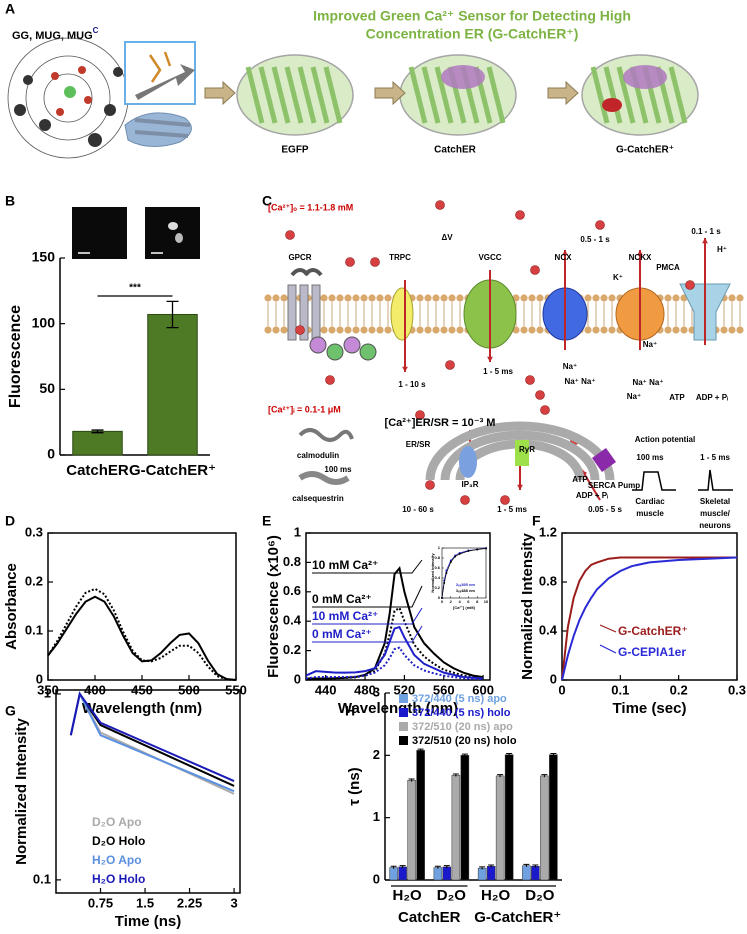 The width and height of the screenshot is (747, 934). Describe the element at coordinates (318, 455) in the screenshot. I see `diagram-label: calmodulin` at that location.